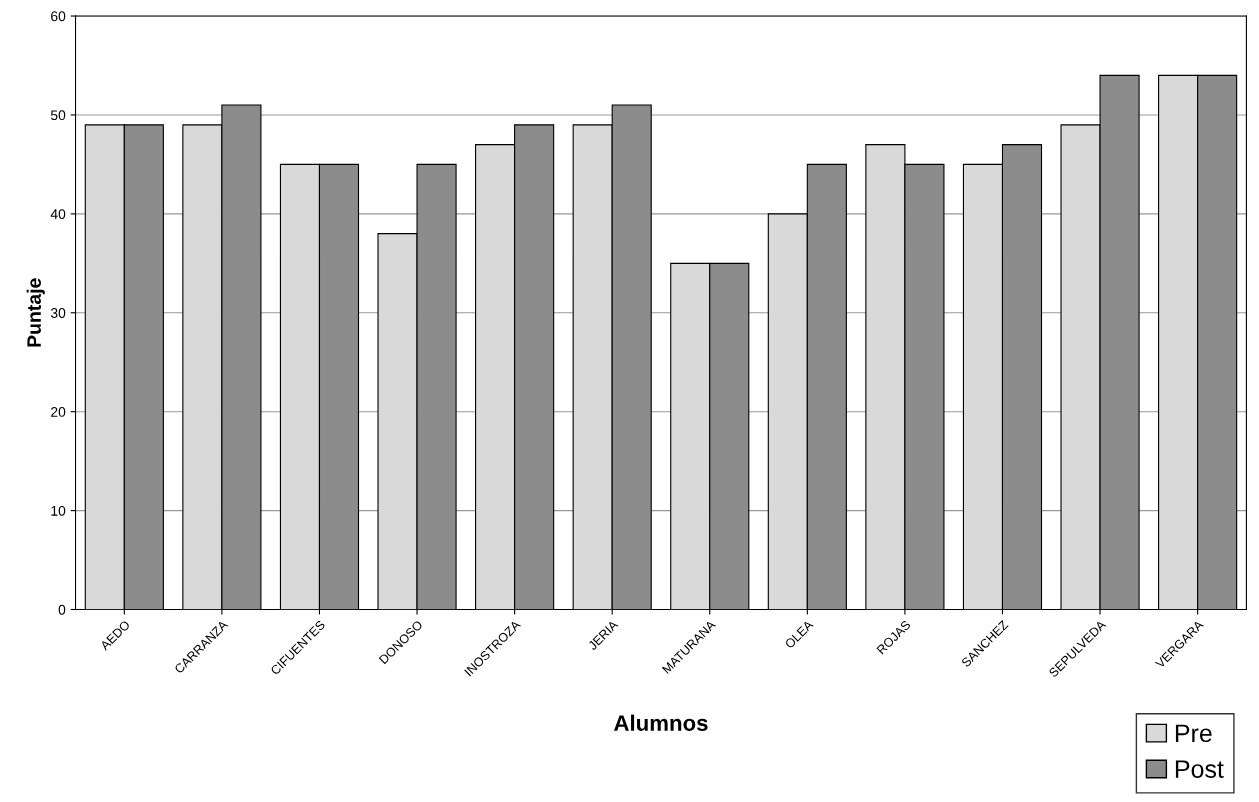 Image resolution: width=1259 pixels, height=802 pixels. I want to click on y-tick-label: 0, so click(62, 609).